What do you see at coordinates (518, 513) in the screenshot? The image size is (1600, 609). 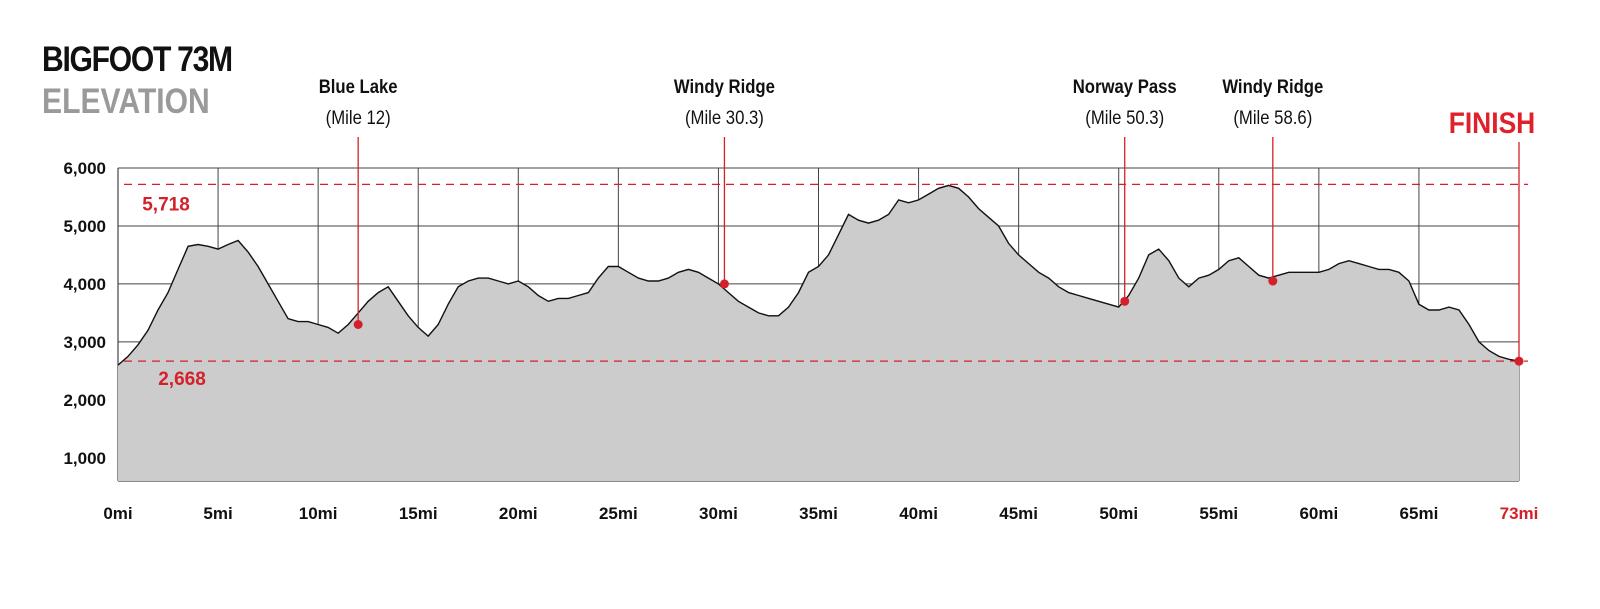 I see `x-tick-label: 20mi` at bounding box center [518, 513].